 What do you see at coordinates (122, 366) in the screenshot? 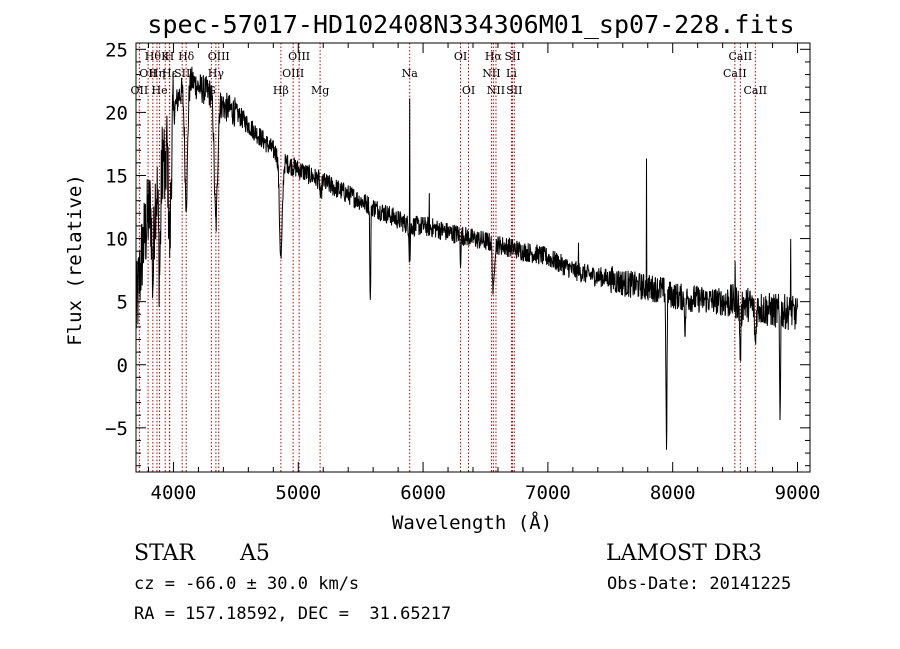
I see `y-tick-label: 0` at bounding box center [122, 366].